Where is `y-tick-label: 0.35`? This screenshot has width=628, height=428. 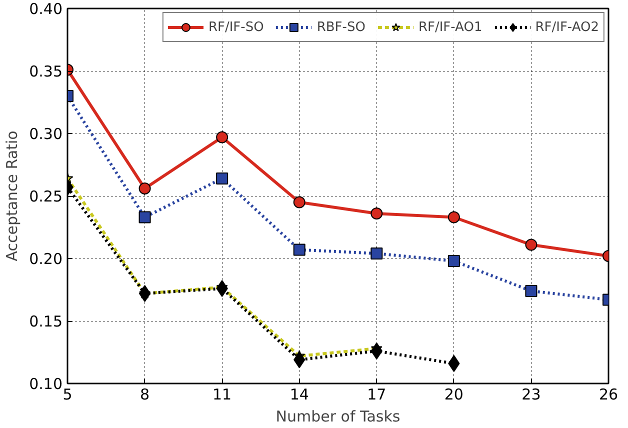
y-tick-label: 0.35 is located at coordinates (46, 71).